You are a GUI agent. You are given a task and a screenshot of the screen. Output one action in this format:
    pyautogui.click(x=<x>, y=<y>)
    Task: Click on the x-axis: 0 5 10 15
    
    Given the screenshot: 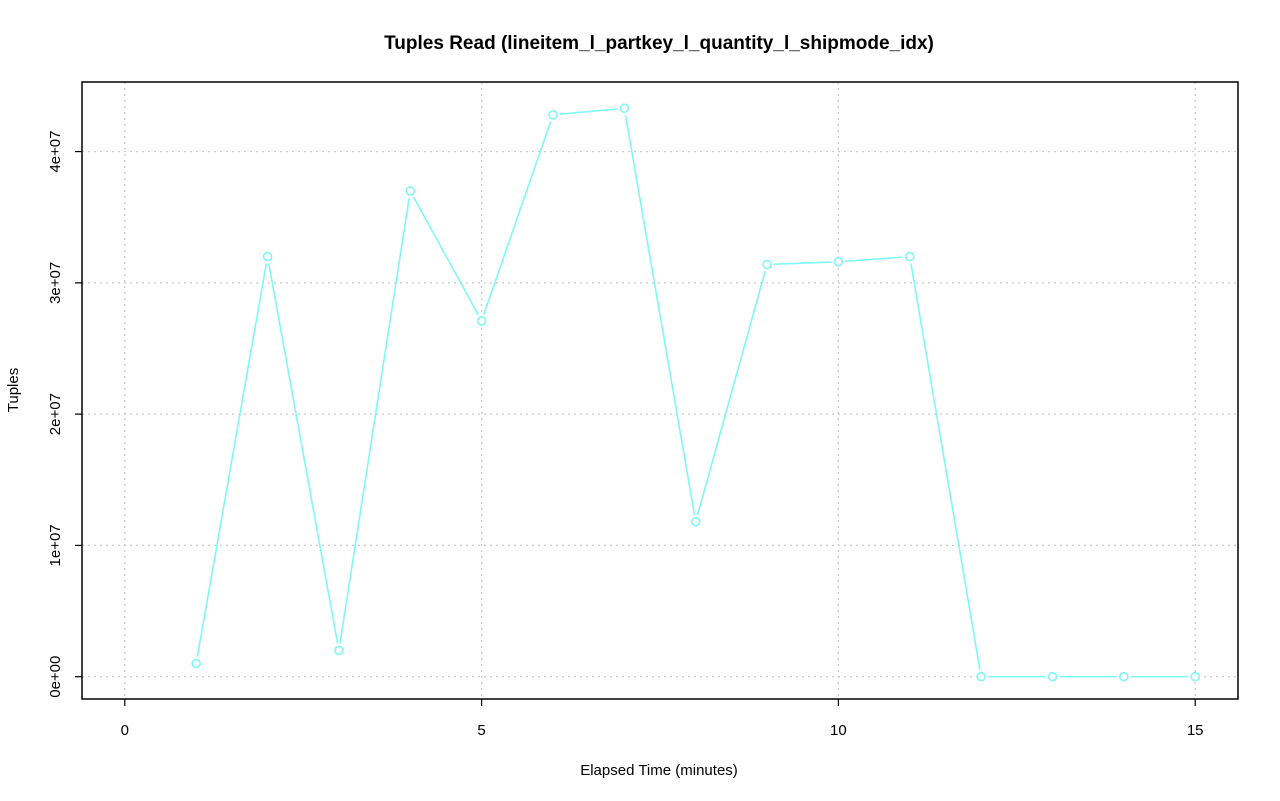 What is the action you would take?
    pyautogui.click(x=662, y=719)
    